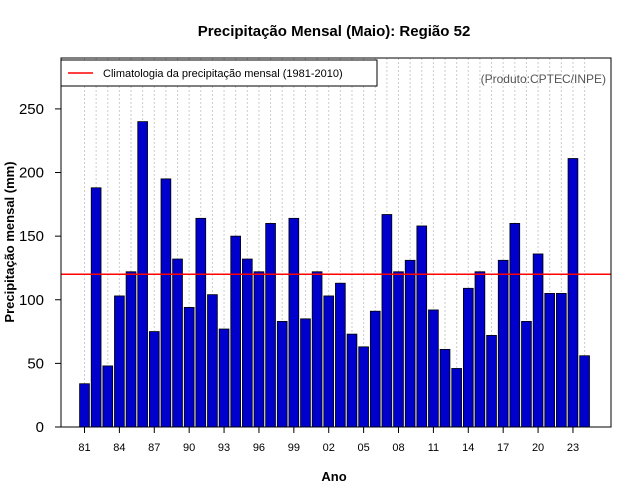  Describe the element at coordinates (108, 396) in the screenshot. I see `bar-1983` at that location.